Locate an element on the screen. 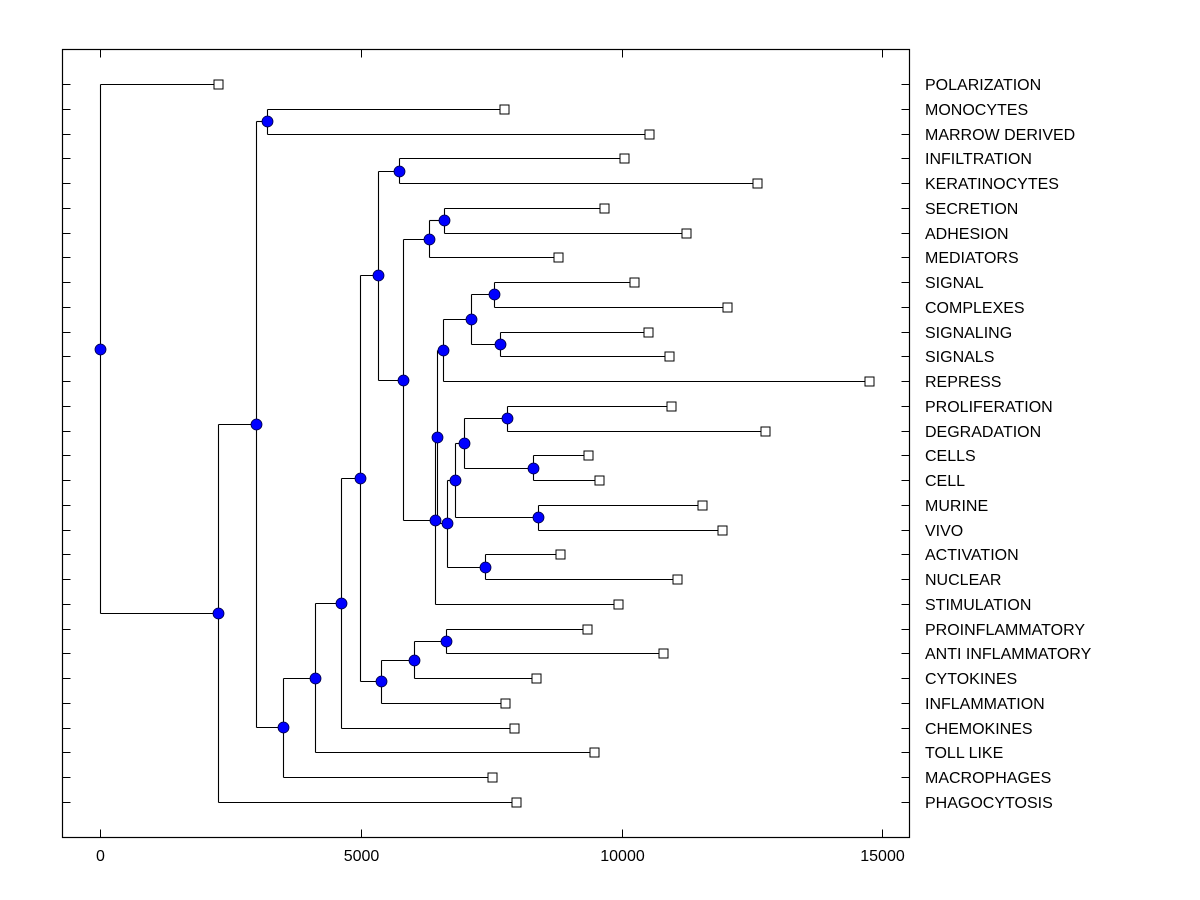 This screenshot has height=900, width=1200. leaf-label: PROINFLAMMATORY is located at coordinates (1005, 630).